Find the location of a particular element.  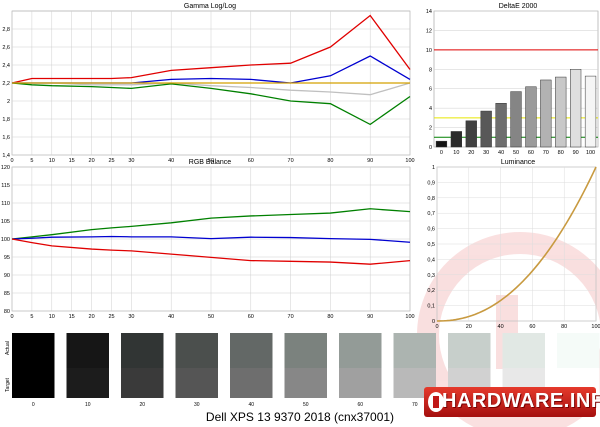

rgb-y-tick-label: 90 is located at coordinates (7, 276).